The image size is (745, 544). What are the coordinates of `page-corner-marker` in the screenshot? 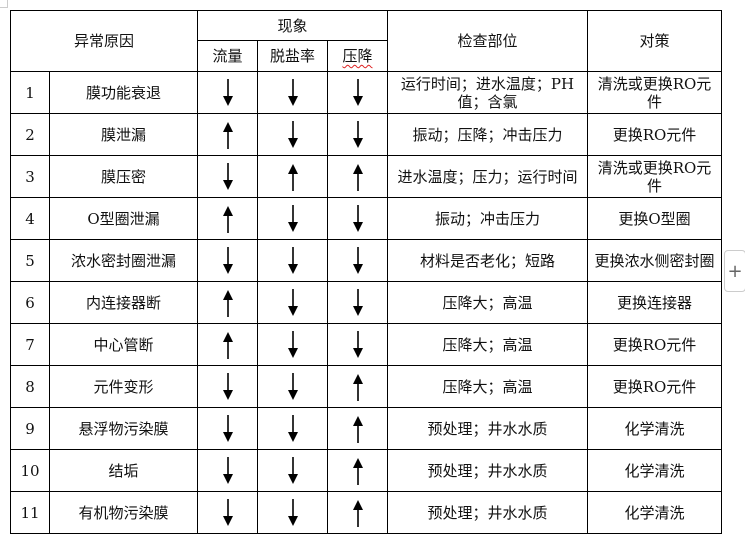 It's located at (4, 4).